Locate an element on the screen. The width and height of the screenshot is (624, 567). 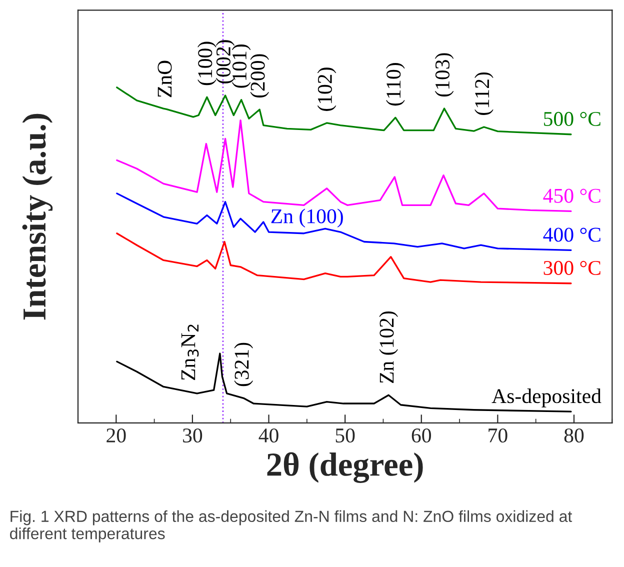
series-label: As-deposited is located at coordinates (547, 398).